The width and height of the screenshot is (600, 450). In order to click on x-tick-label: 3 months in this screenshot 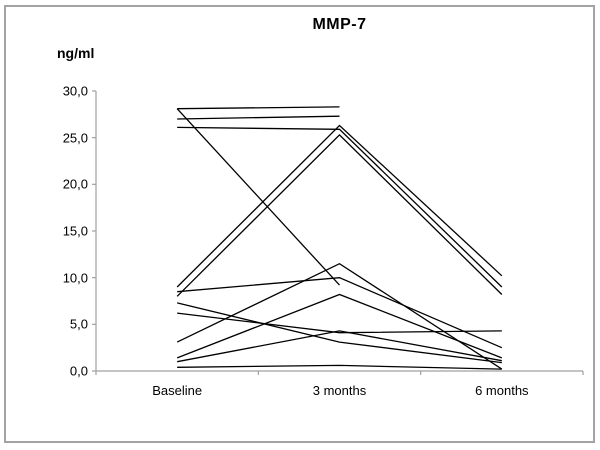, I will do `click(339, 390)`.